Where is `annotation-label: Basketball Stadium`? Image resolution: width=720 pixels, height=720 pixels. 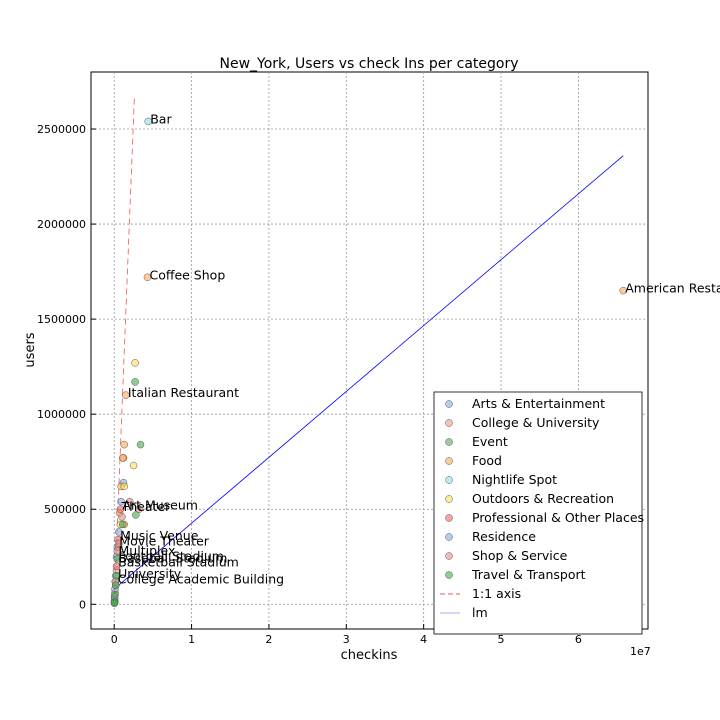 annotation-label: Basketball Stadium is located at coordinates (178, 561).